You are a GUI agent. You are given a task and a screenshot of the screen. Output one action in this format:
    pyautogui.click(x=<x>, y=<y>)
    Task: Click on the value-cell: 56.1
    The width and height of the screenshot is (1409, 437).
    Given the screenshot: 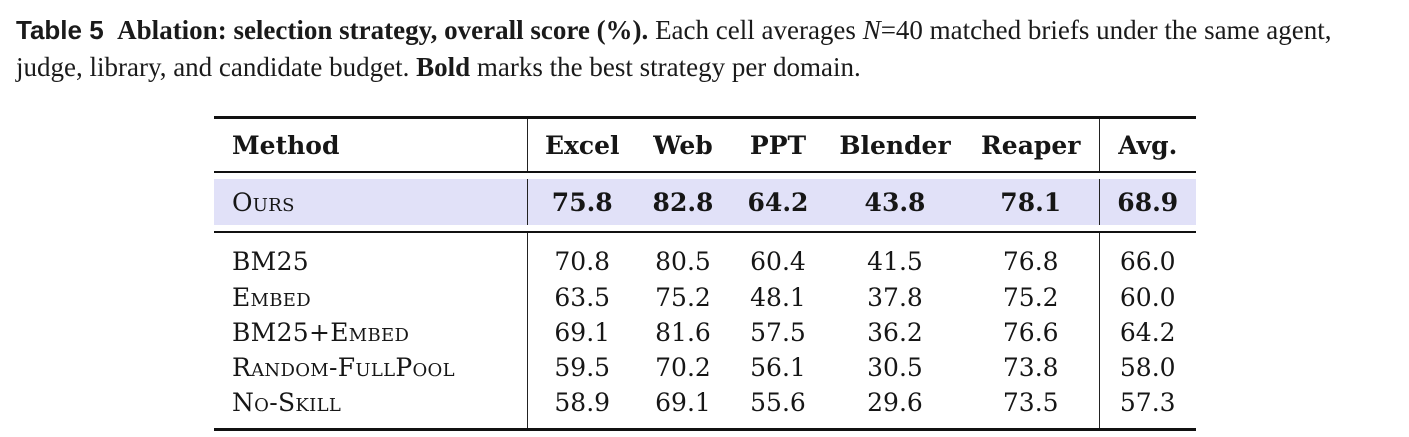 What is the action you would take?
    pyautogui.click(x=778, y=367)
    